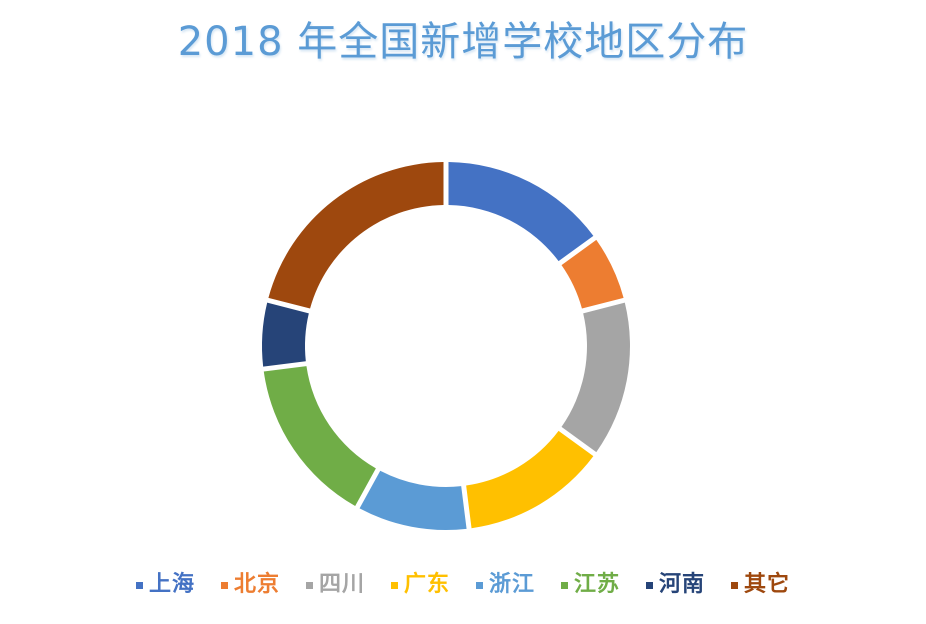 The width and height of the screenshot is (926, 624). Describe the element at coordinates (767, 584) in the screenshot. I see `legend-label: 其它` at that location.